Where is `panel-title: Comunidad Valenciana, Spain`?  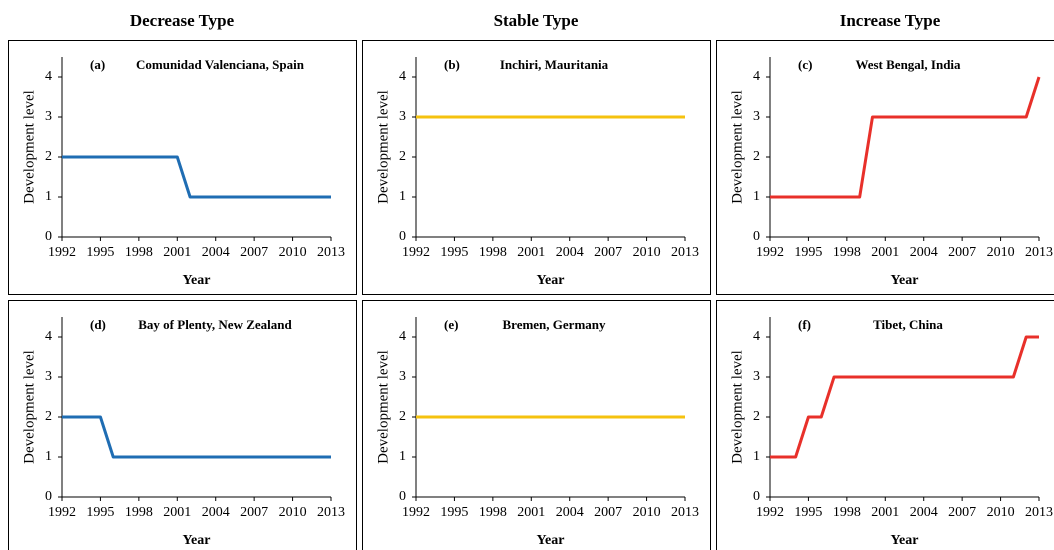 panel-title: Comunidad Valenciana, Spain is located at coordinates (220, 64).